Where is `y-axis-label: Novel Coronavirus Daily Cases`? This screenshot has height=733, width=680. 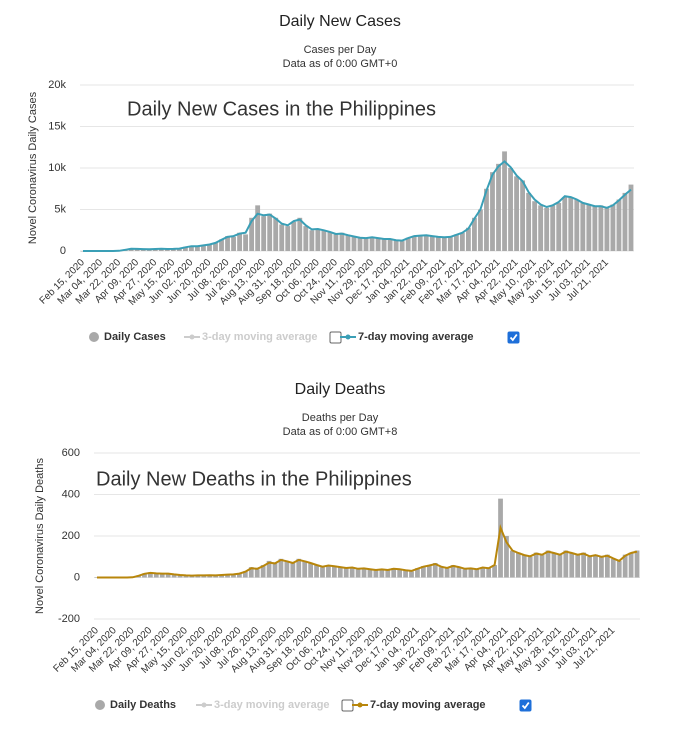 y-axis-label: Novel Coronavirus Daily Cases is located at coordinates (33, 167).